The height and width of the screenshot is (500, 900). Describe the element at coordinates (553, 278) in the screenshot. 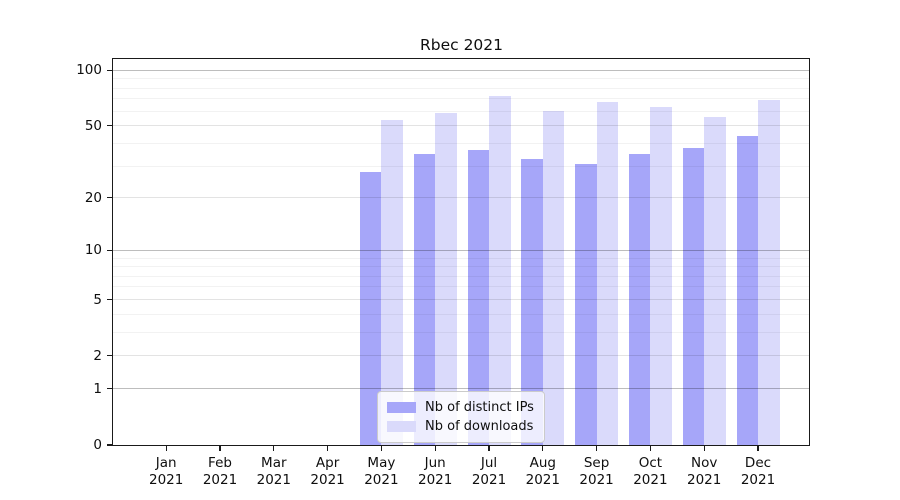

I see `bar-downloads-aug` at that location.